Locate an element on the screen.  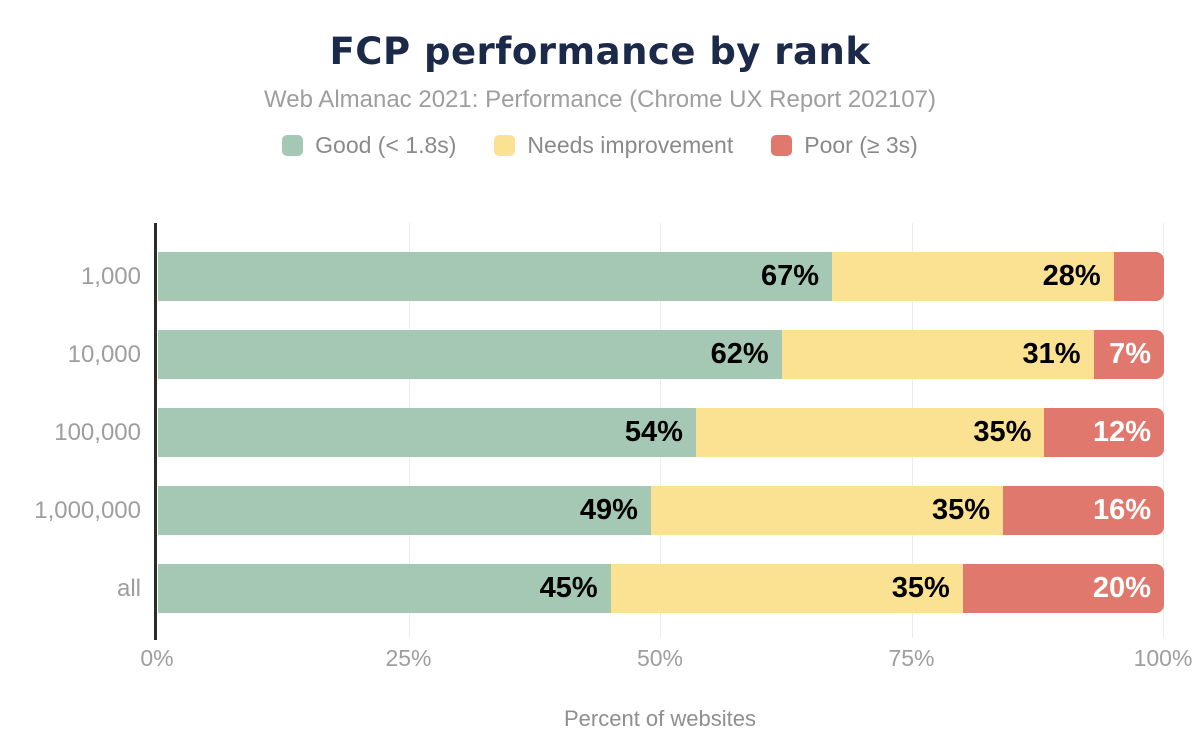
legend-item: Good (< 1.8s) is located at coordinates (369, 145).